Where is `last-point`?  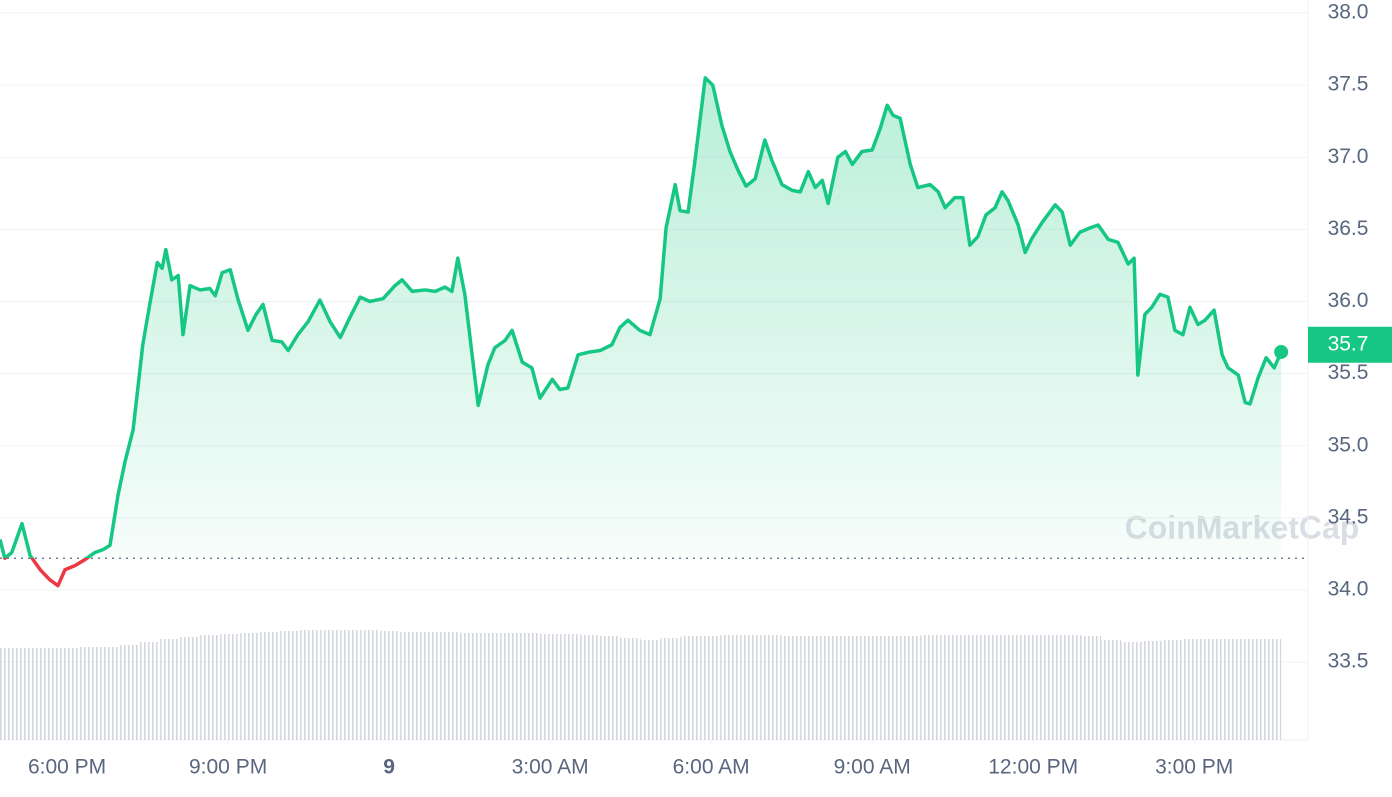 last-point is located at coordinates (1281, 351).